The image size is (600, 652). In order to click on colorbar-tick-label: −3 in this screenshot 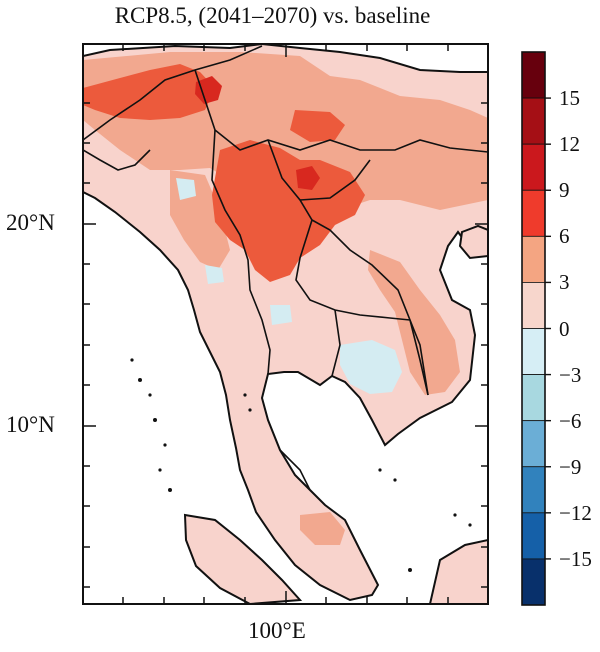, I will do `click(570, 374)`.